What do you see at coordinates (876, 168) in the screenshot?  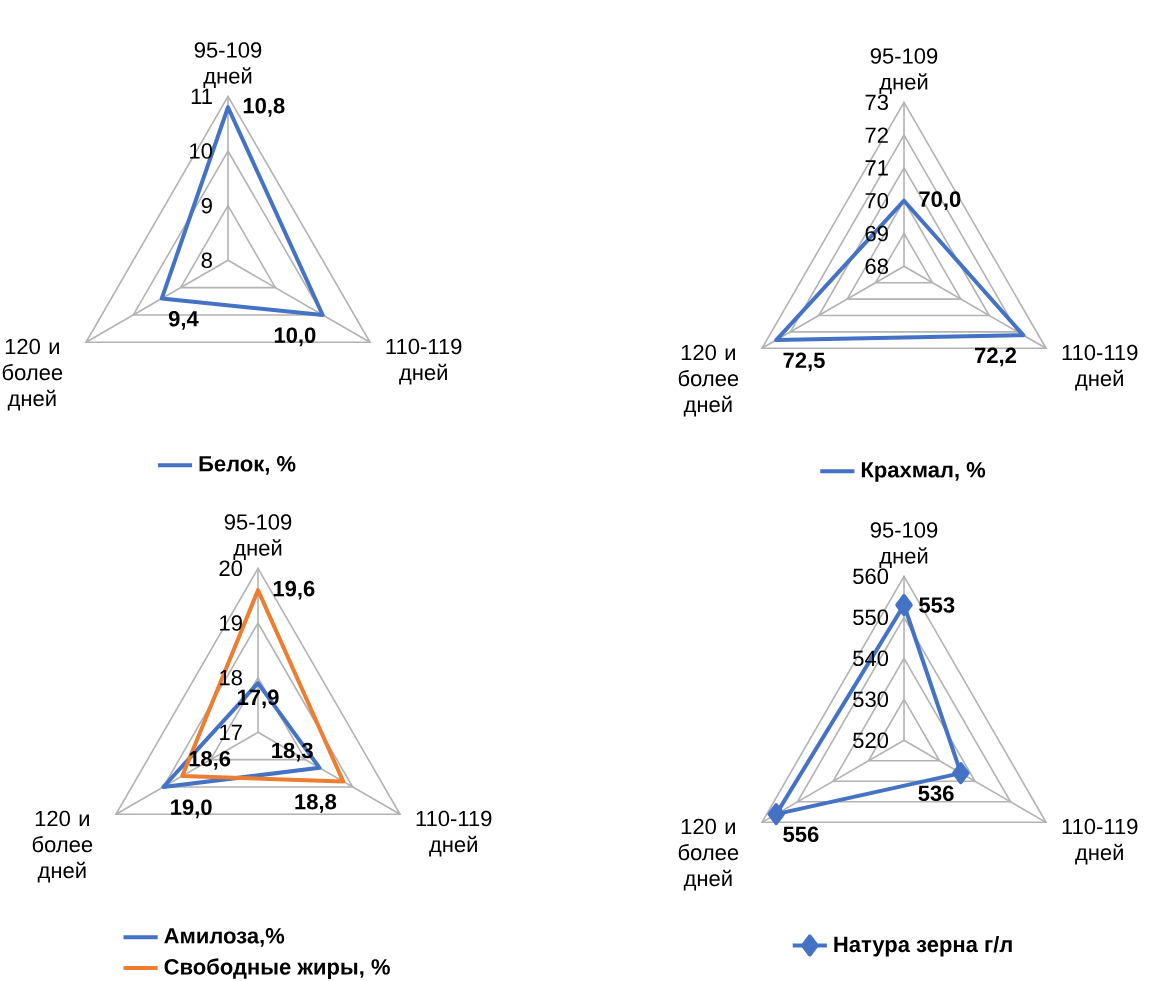 I see `y-tick-label: 71` at bounding box center [876, 168].